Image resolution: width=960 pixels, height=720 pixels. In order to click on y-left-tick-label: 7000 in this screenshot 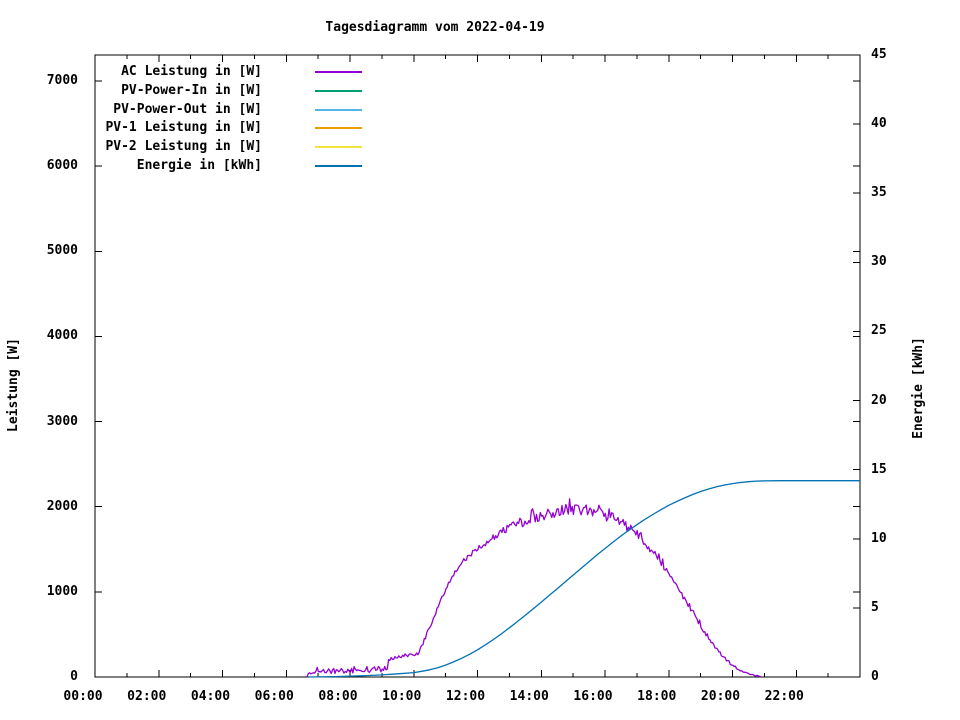, I will do `click(62, 81)`.